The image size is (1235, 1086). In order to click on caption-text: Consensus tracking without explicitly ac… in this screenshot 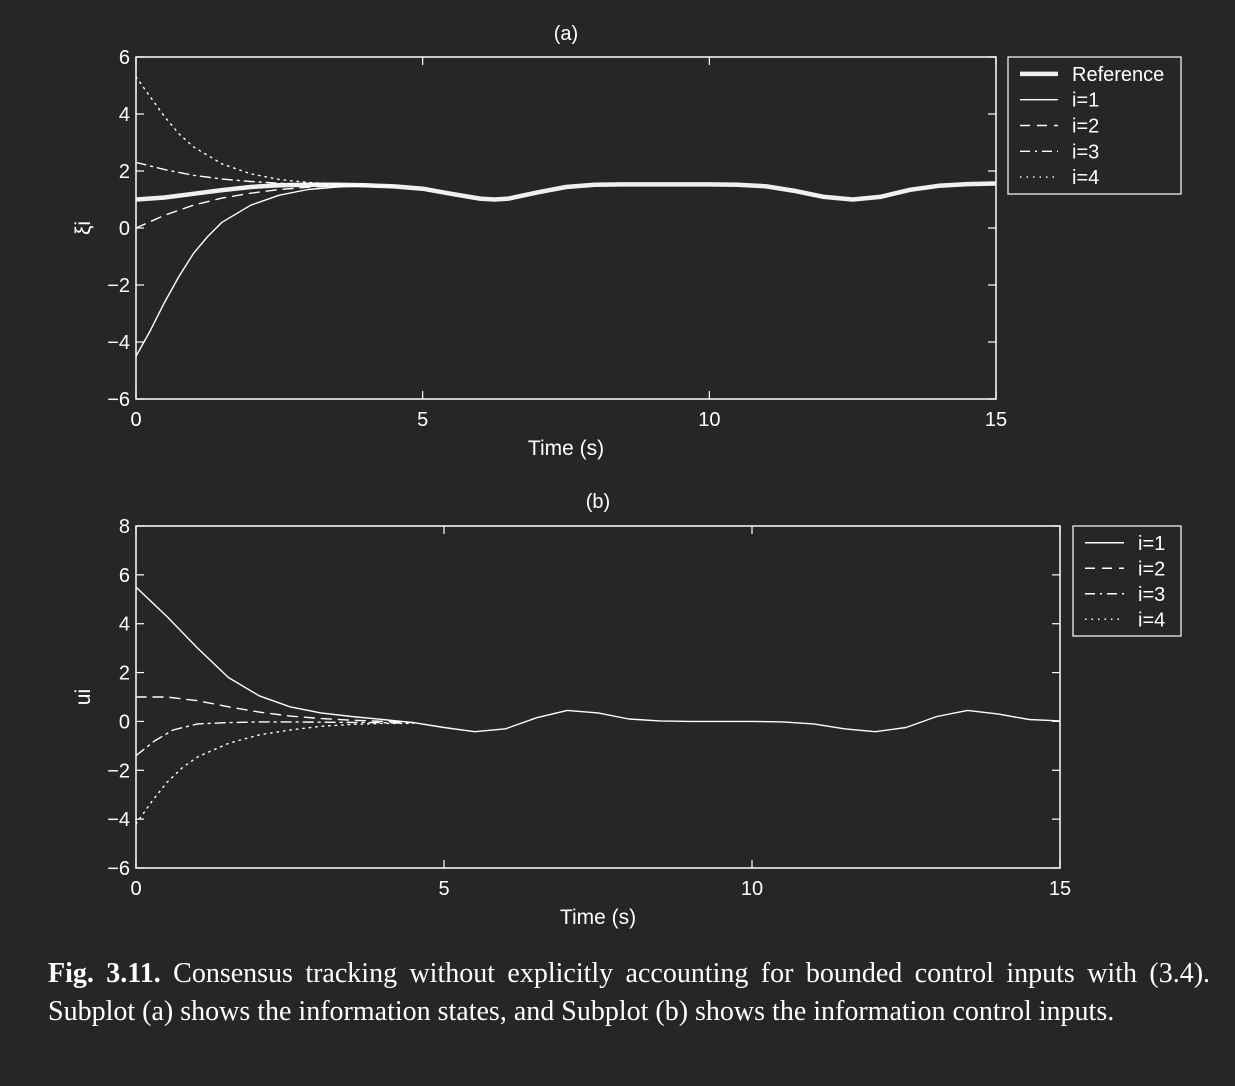, I will do `click(629, 992)`.